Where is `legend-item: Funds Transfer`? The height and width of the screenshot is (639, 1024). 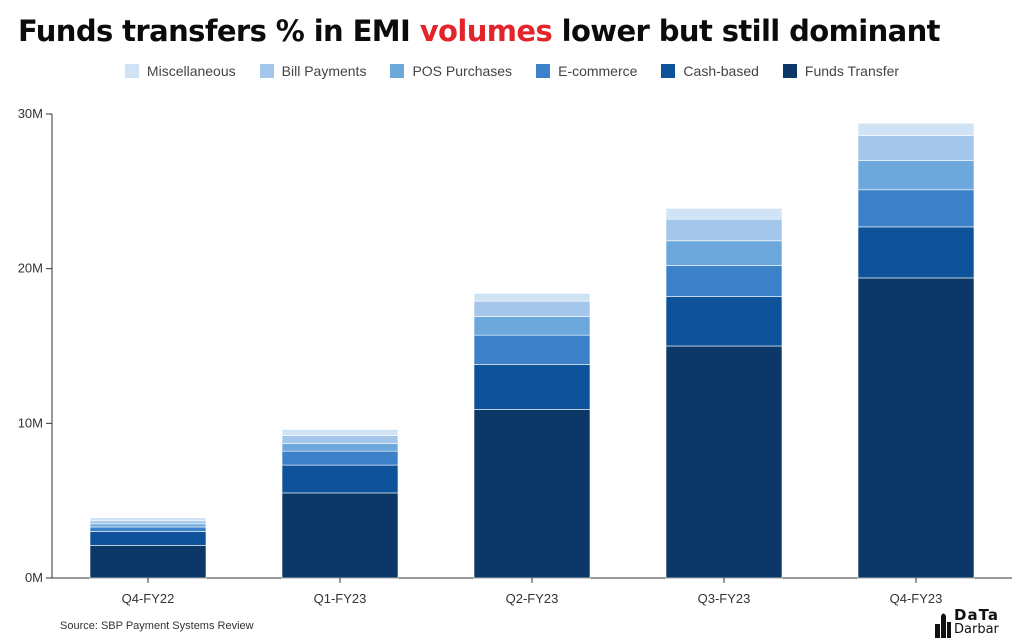
legend-item: Funds Transfer is located at coordinates (841, 71).